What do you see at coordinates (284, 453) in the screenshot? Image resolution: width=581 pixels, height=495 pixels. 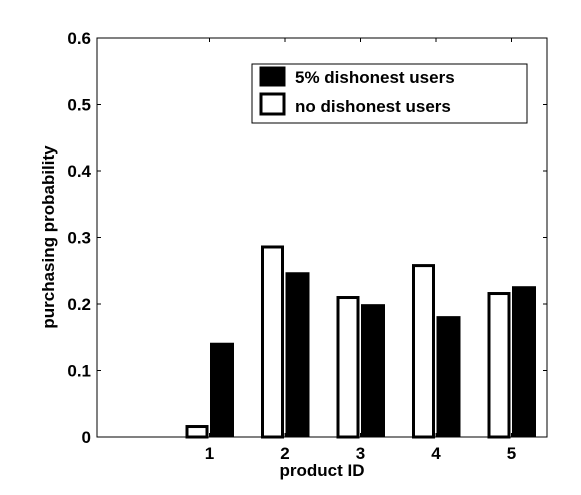 I see `x-tick-label-2: 2` at bounding box center [284, 453].